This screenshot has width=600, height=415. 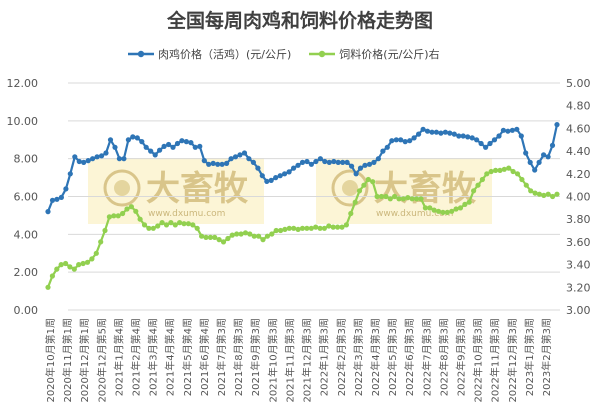 What do you see at coordinates (529, 357) in the screenshot?
I see `x-axis-tick-label: 2023年1月第3周` at bounding box center [529, 357].